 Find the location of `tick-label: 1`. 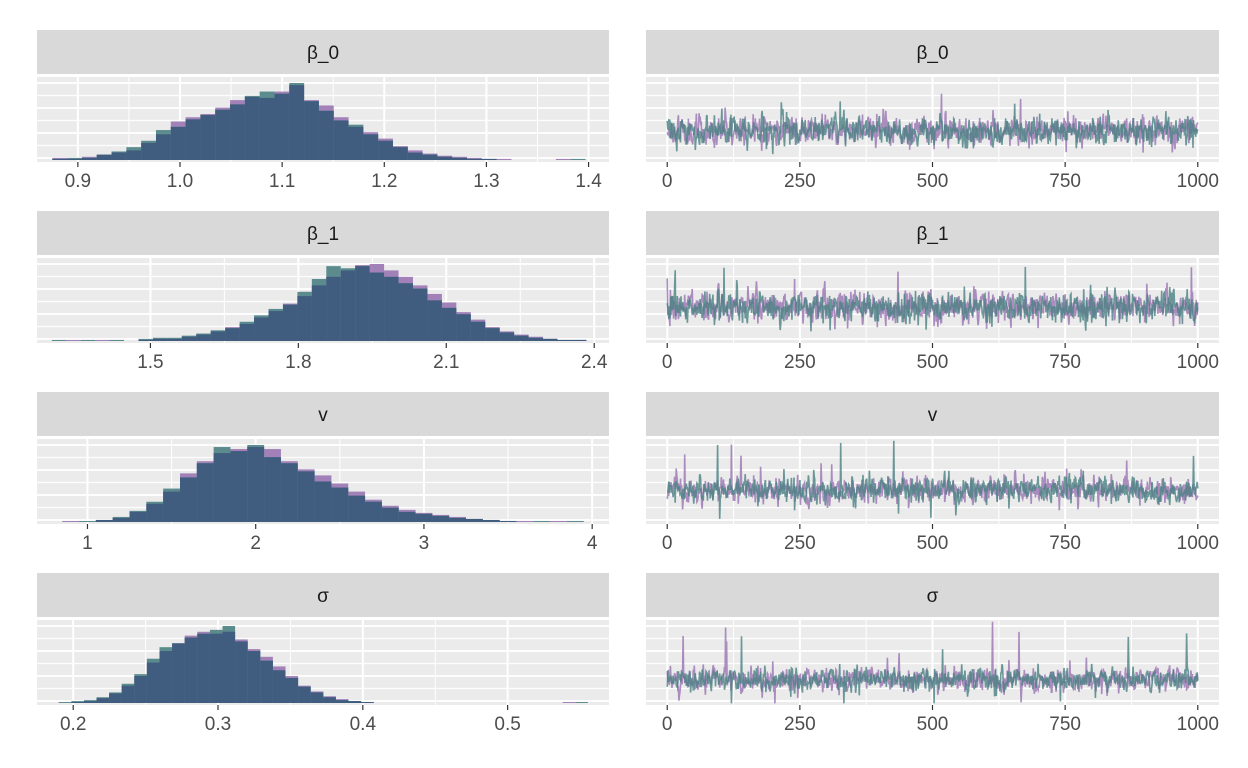

tick-label: 1 is located at coordinates (87, 543).